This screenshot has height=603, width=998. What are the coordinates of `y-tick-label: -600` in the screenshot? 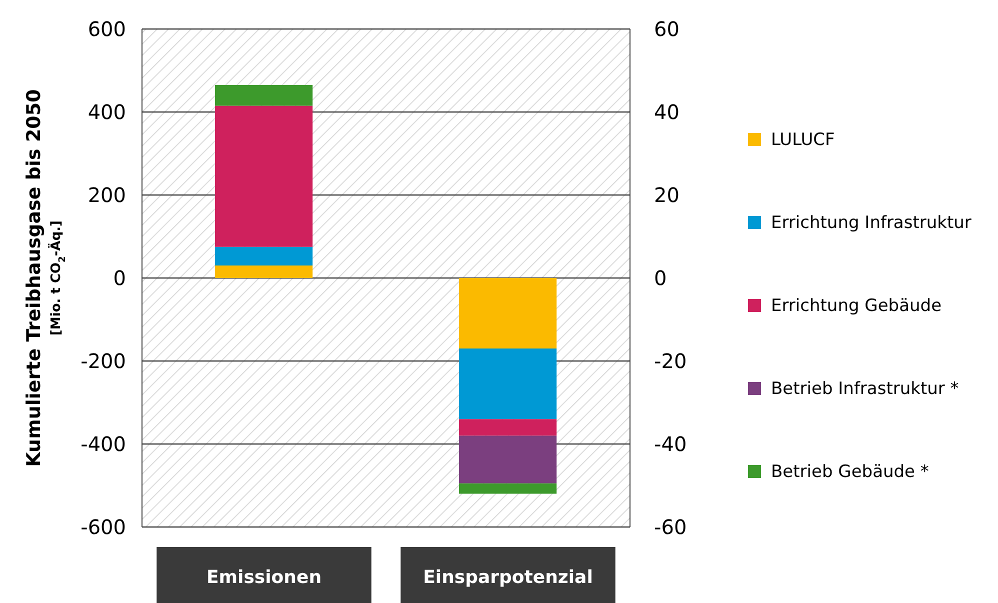 It's located at (103, 527).